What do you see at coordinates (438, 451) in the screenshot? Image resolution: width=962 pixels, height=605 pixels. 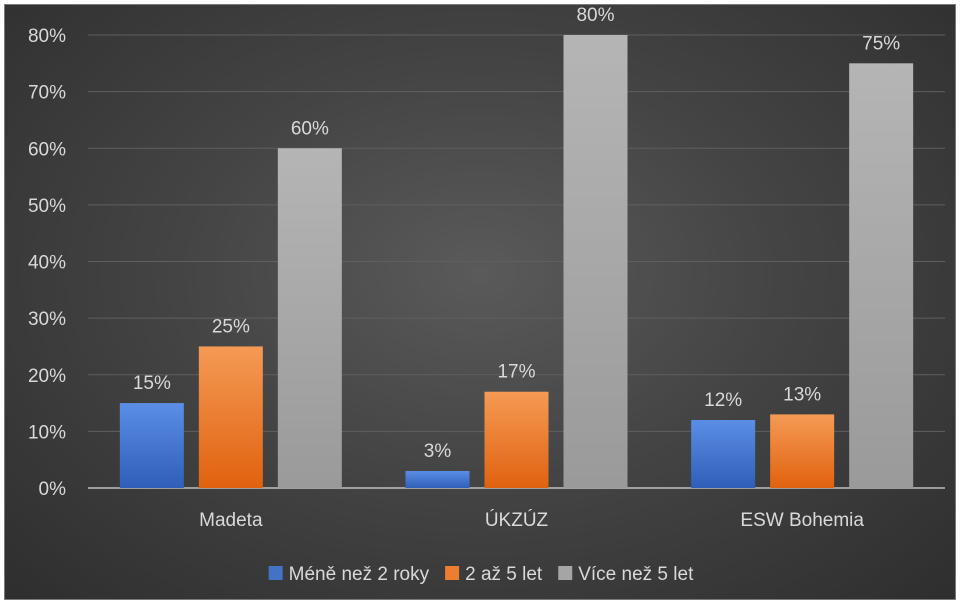 I see `data-label: 3%` at bounding box center [438, 451].